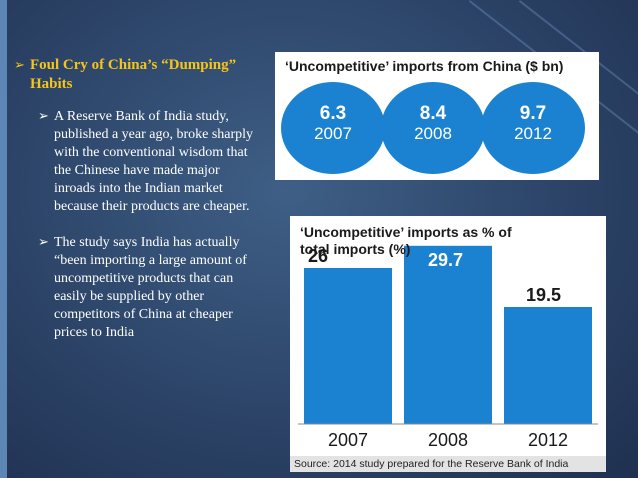  What do you see at coordinates (548, 365) in the screenshot?
I see `bar-2012` at bounding box center [548, 365].